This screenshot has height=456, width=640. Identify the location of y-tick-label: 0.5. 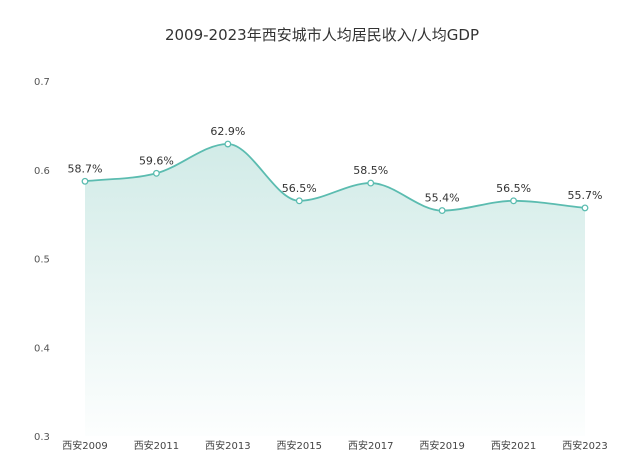
(42, 260).